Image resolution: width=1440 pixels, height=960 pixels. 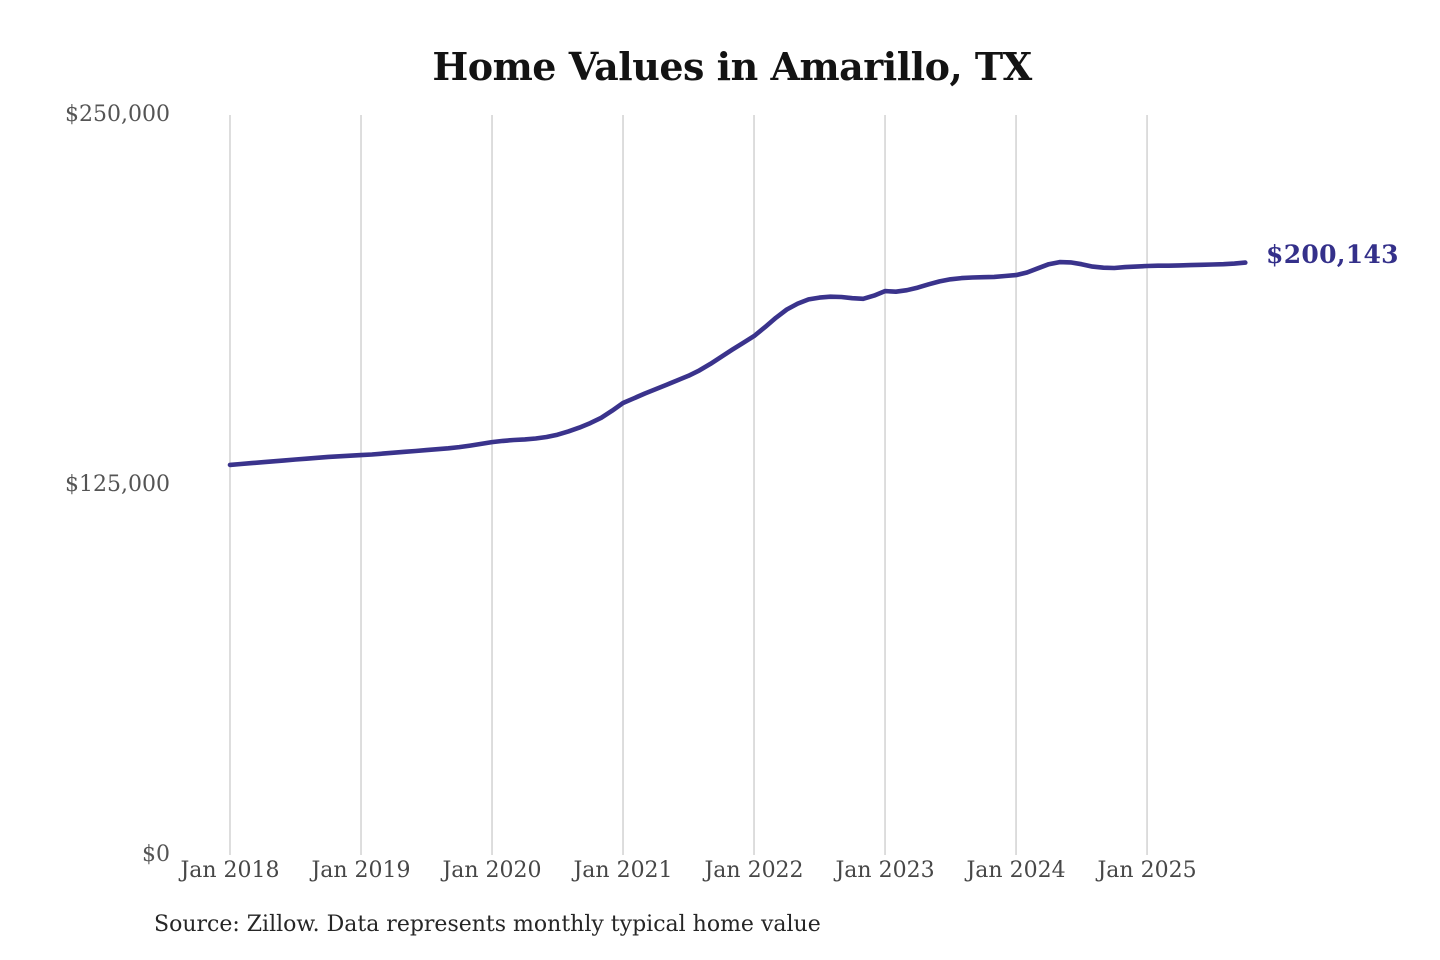 What do you see at coordinates (1332, 254) in the screenshot?
I see `latest-value-label: $200,143` at bounding box center [1332, 254].